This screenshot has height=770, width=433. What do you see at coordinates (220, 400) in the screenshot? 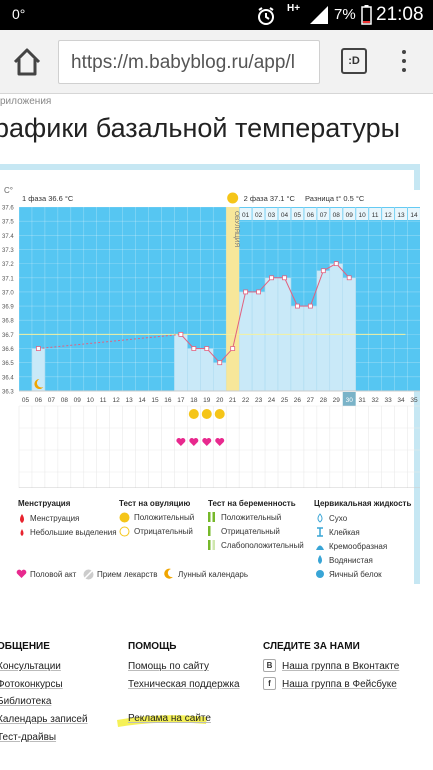
I see `cycle-day-label: 20` at bounding box center [220, 400].